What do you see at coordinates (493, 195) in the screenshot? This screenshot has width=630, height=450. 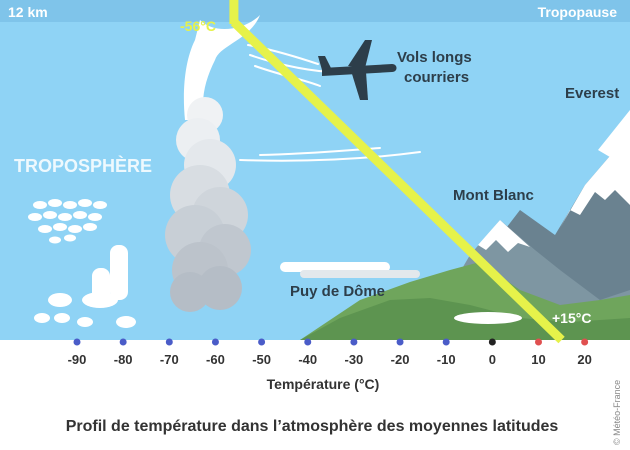 I see `mont-blanc-label: Mont Blanc` at bounding box center [493, 195].